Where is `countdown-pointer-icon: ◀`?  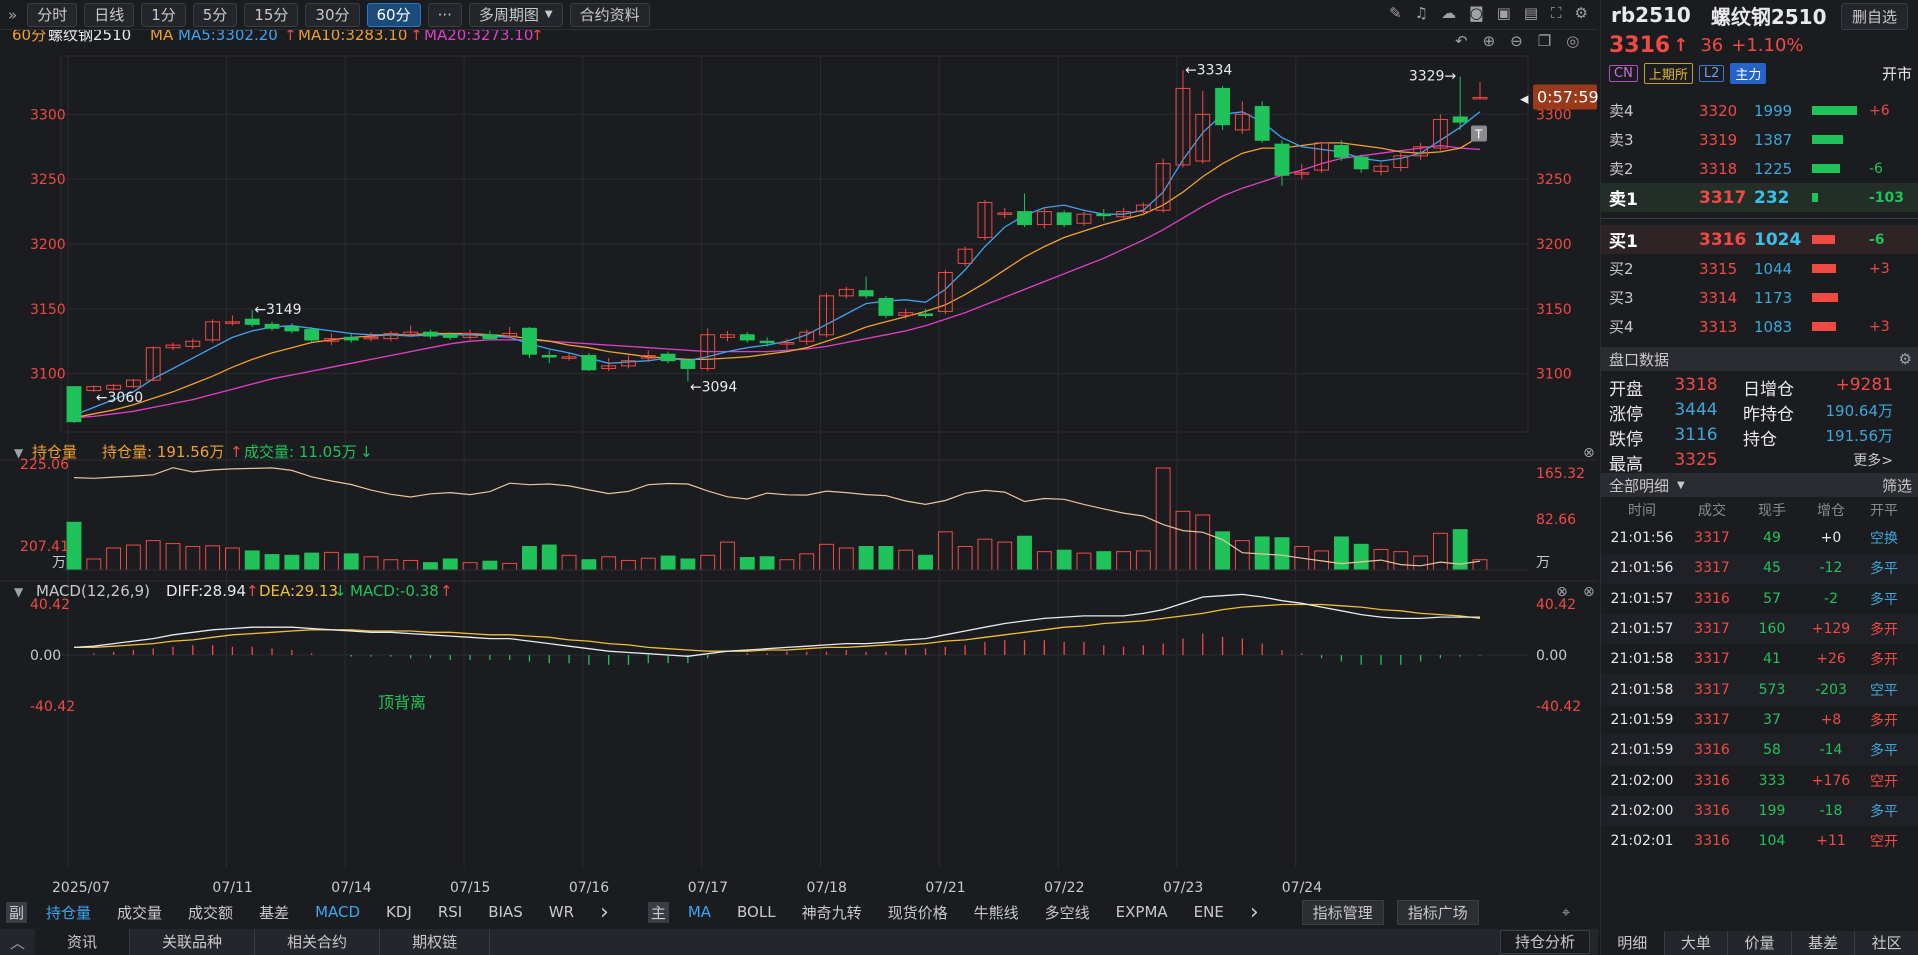 countdown-pointer-icon: ◀ is located at coordinates (1524, 98).